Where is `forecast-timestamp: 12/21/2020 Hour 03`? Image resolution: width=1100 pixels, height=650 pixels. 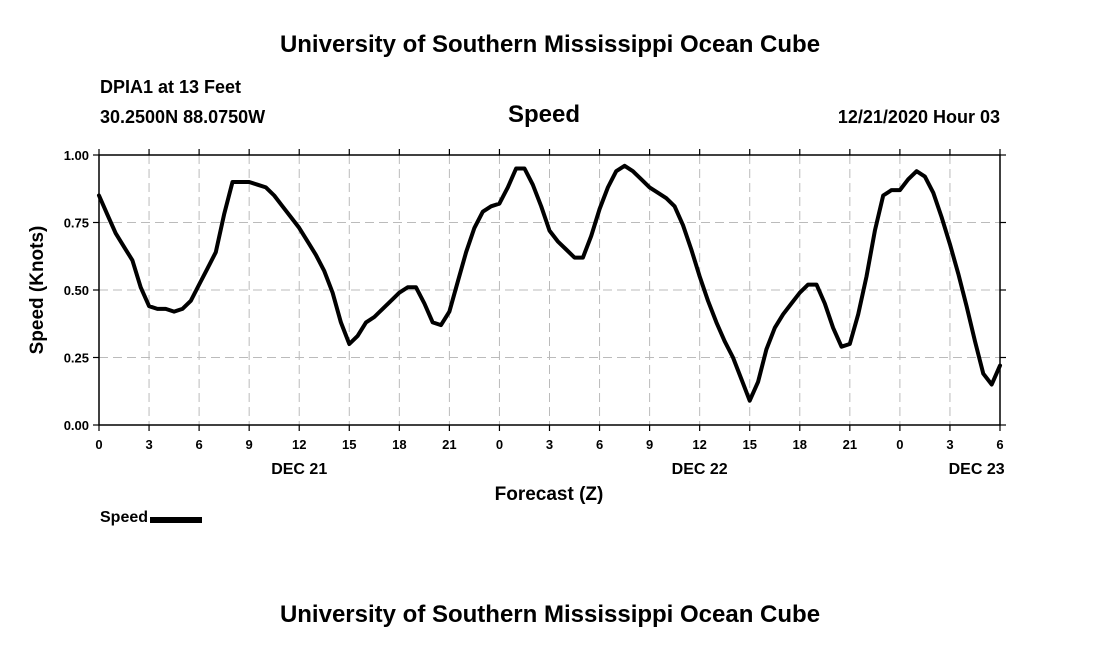 forecast-timestamp: 12/21/2020 Hour 03 is located at coordinates (918, 117).